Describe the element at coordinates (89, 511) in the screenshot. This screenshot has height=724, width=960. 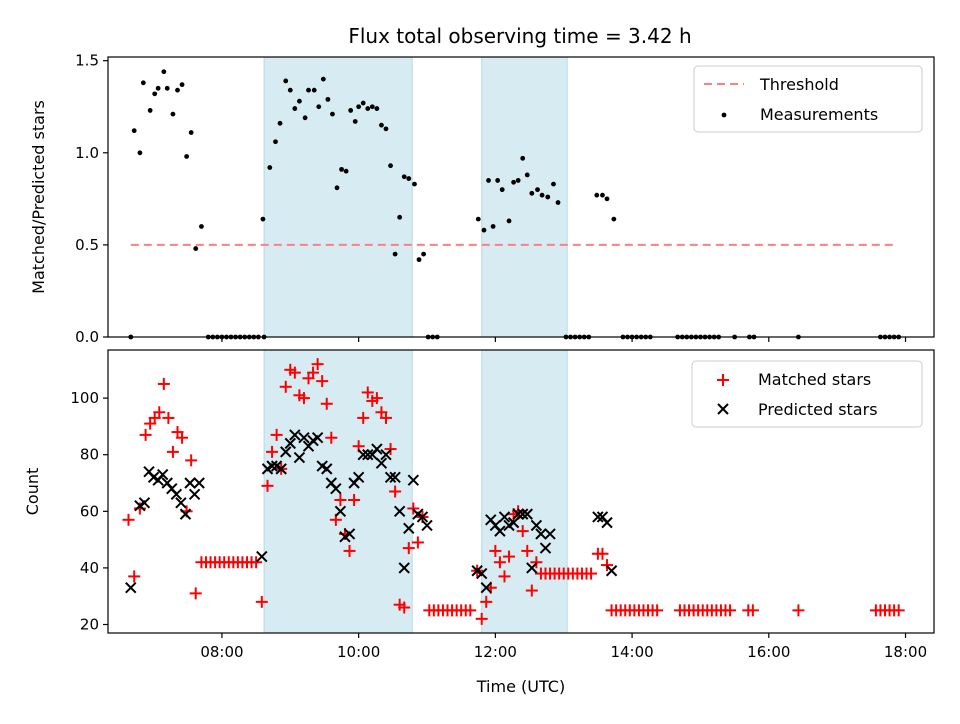
I see `y-tick-label: 60` at that location.